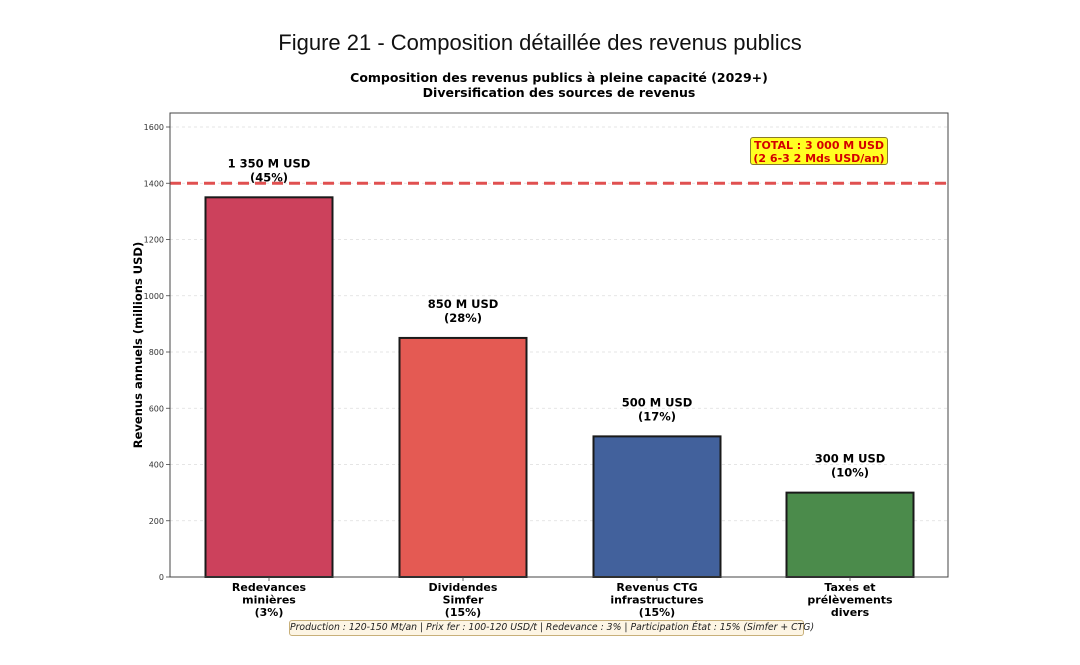 The image size is (1080, 665). What do you see at coordinates (269, 163) in the screenshot?
I see `value-label: 1 350 M USD` at bounding box center [269, 163].